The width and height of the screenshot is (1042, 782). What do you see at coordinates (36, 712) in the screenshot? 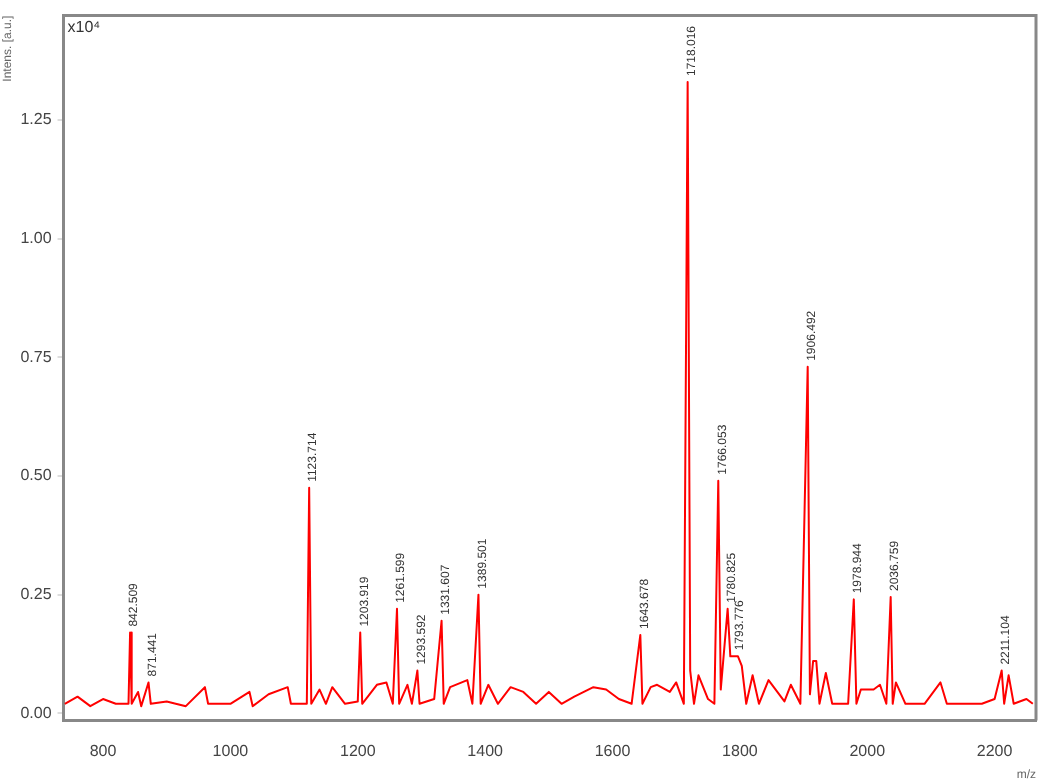
I see `y-tick-label: 0.00` at bounding box center [36, 712].